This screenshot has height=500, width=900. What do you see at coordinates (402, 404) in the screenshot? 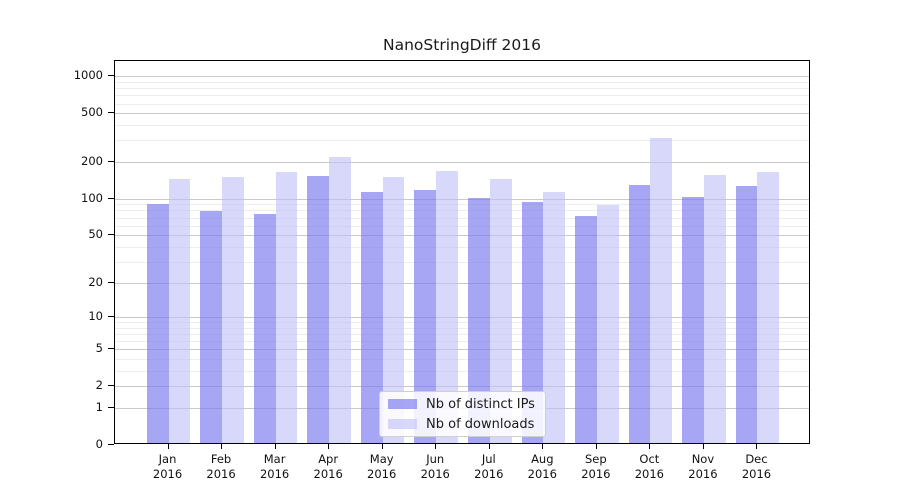
I see `legend-swatch-distinct-ips` at bounding box center [402, 404].